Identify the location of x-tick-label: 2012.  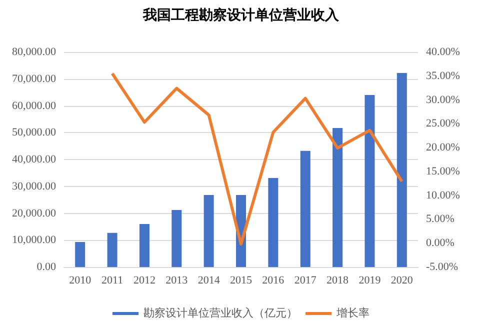
(144, 280).